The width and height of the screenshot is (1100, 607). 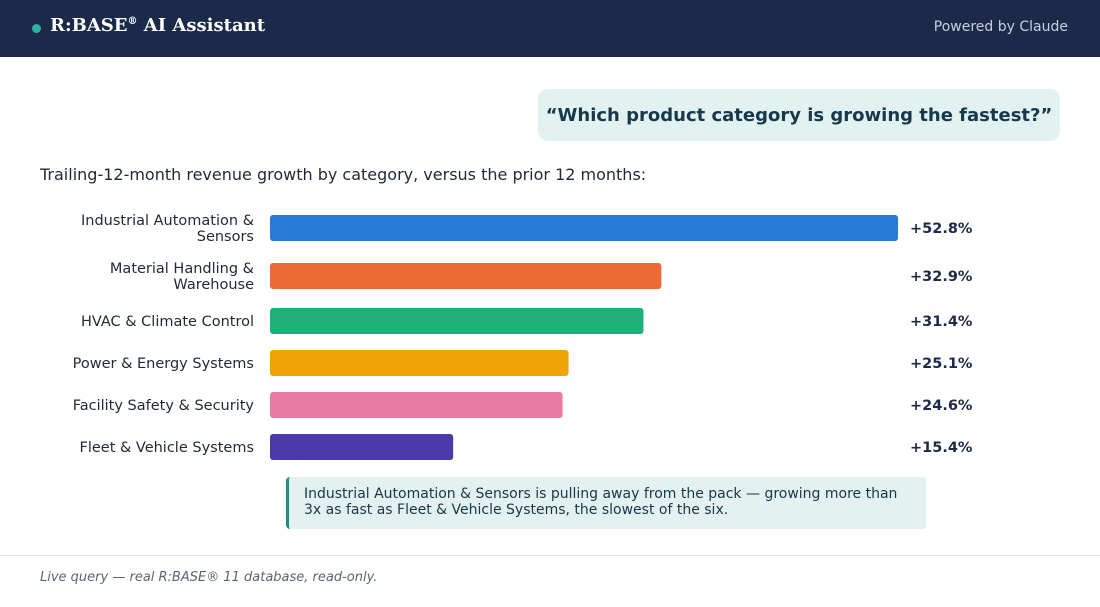 What do you see at coordinates (941, 364) in the screenshot?
I see `value-label: +25.1%` at bounding box center [941, 364].